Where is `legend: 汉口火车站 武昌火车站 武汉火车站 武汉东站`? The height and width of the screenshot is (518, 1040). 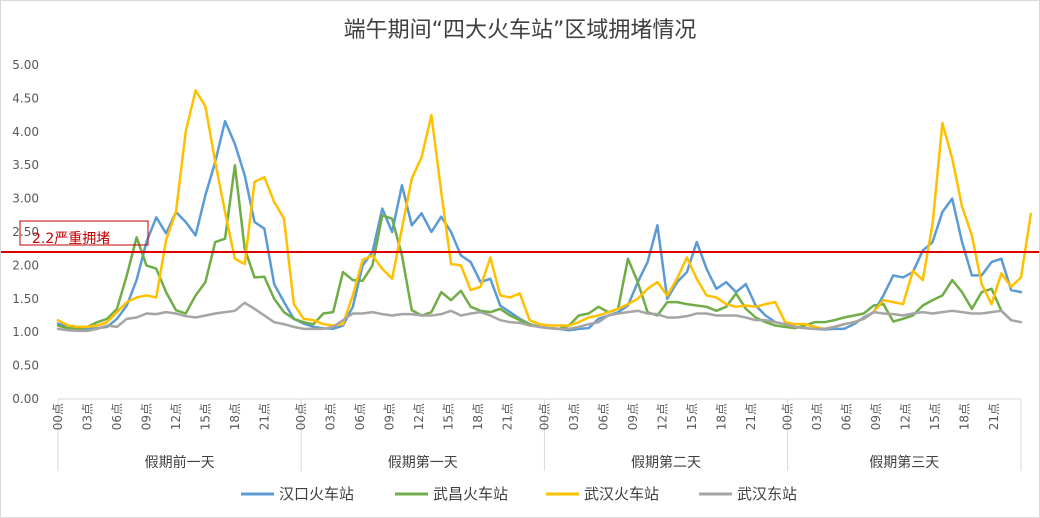
legend: 汉口火车站 武昌火车站 武汉火车站 武汉东站 is located at coordinates (519, 494).